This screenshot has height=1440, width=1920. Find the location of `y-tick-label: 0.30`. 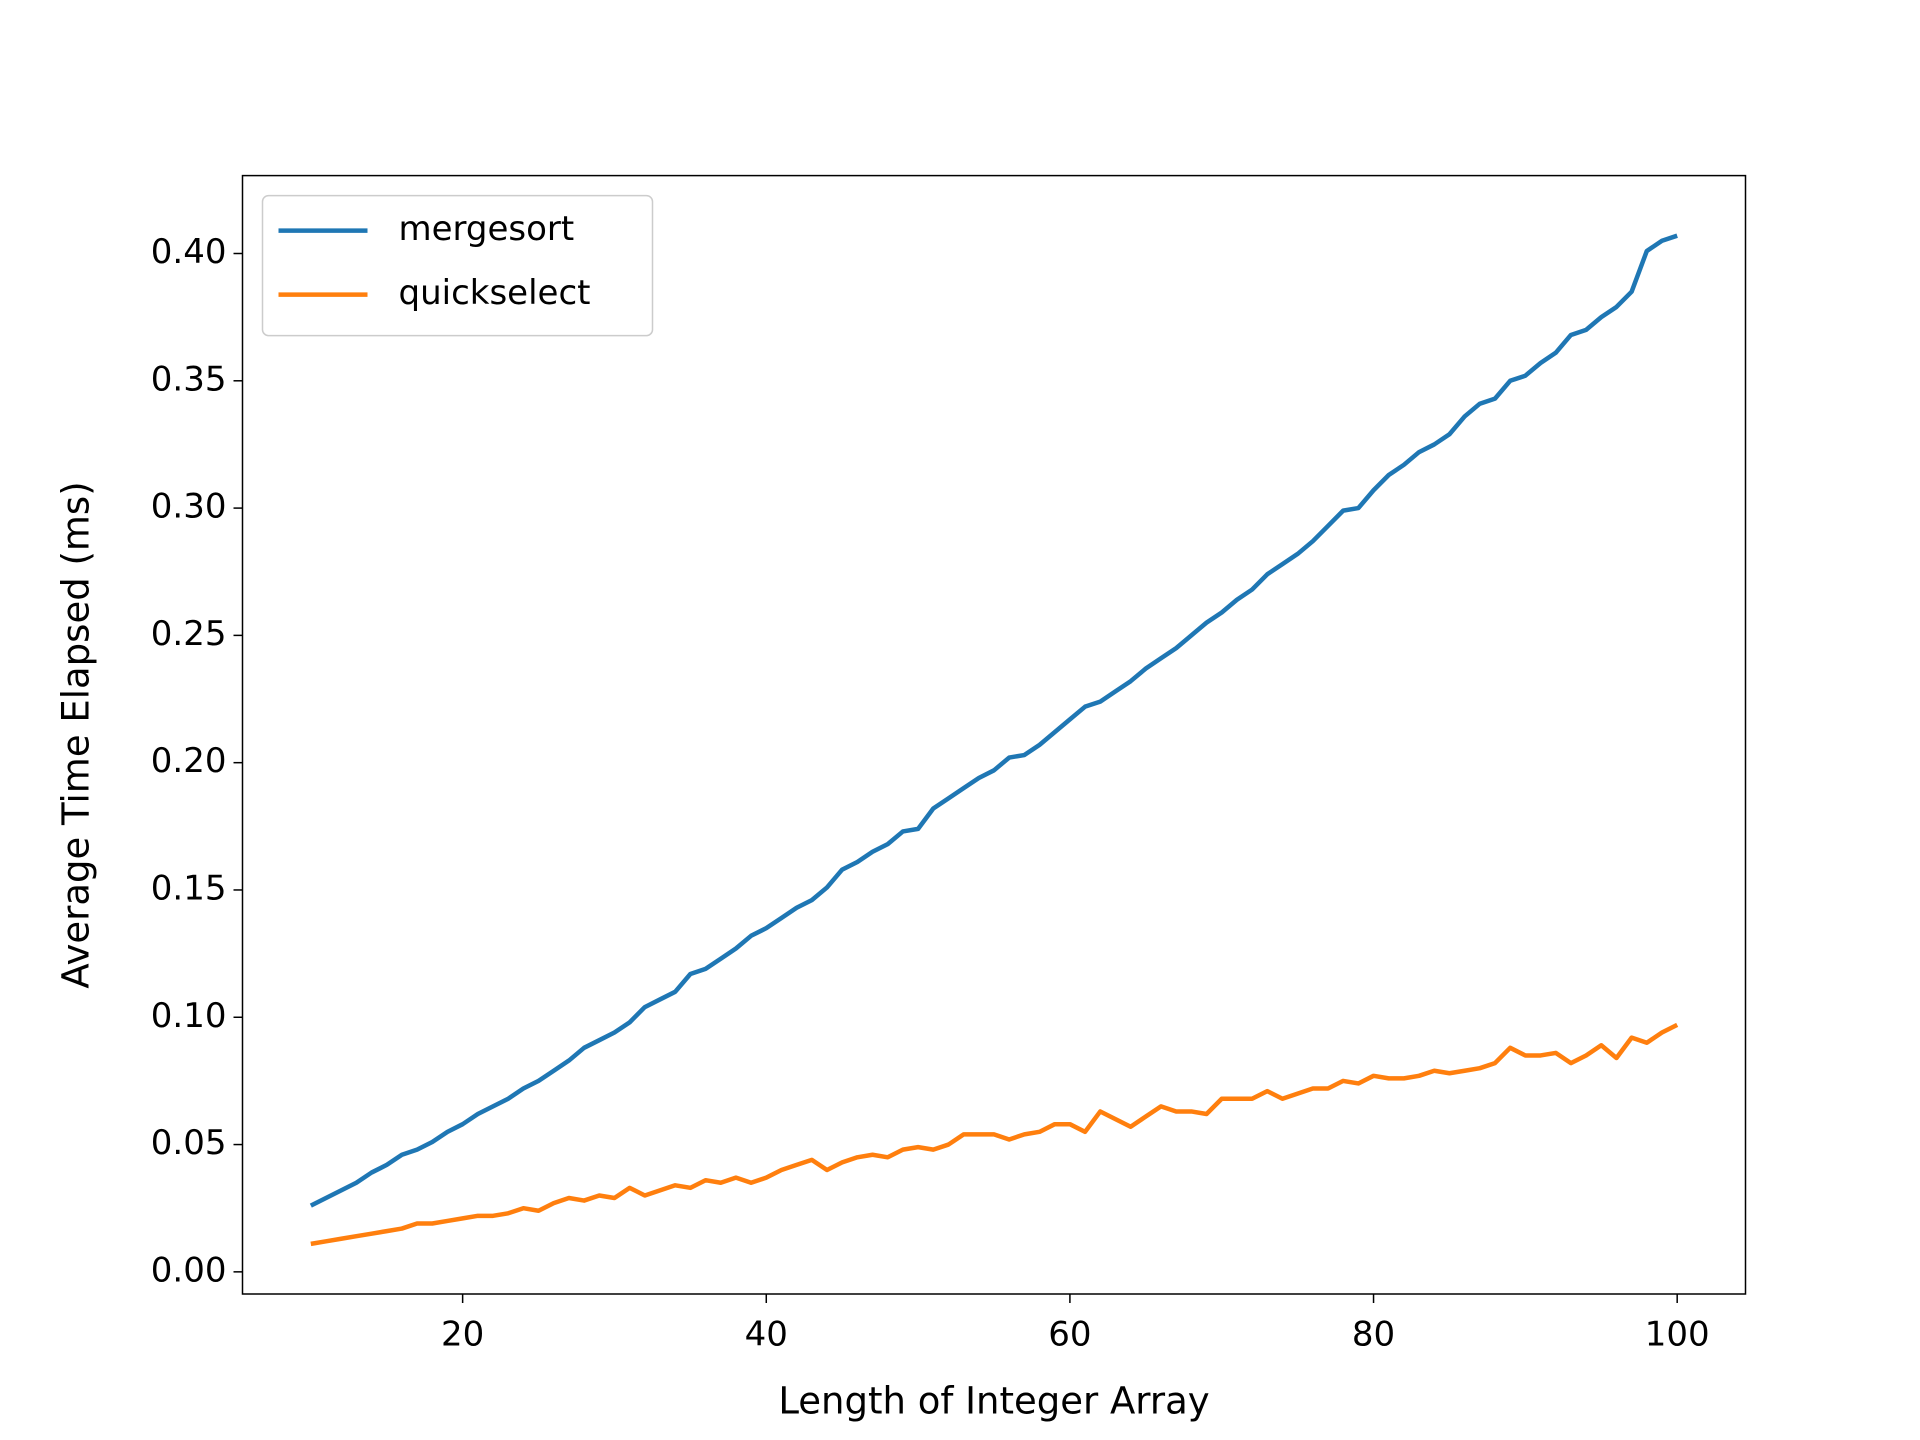

y-tick-label: 0.30 is located at coordinates (189, 507).